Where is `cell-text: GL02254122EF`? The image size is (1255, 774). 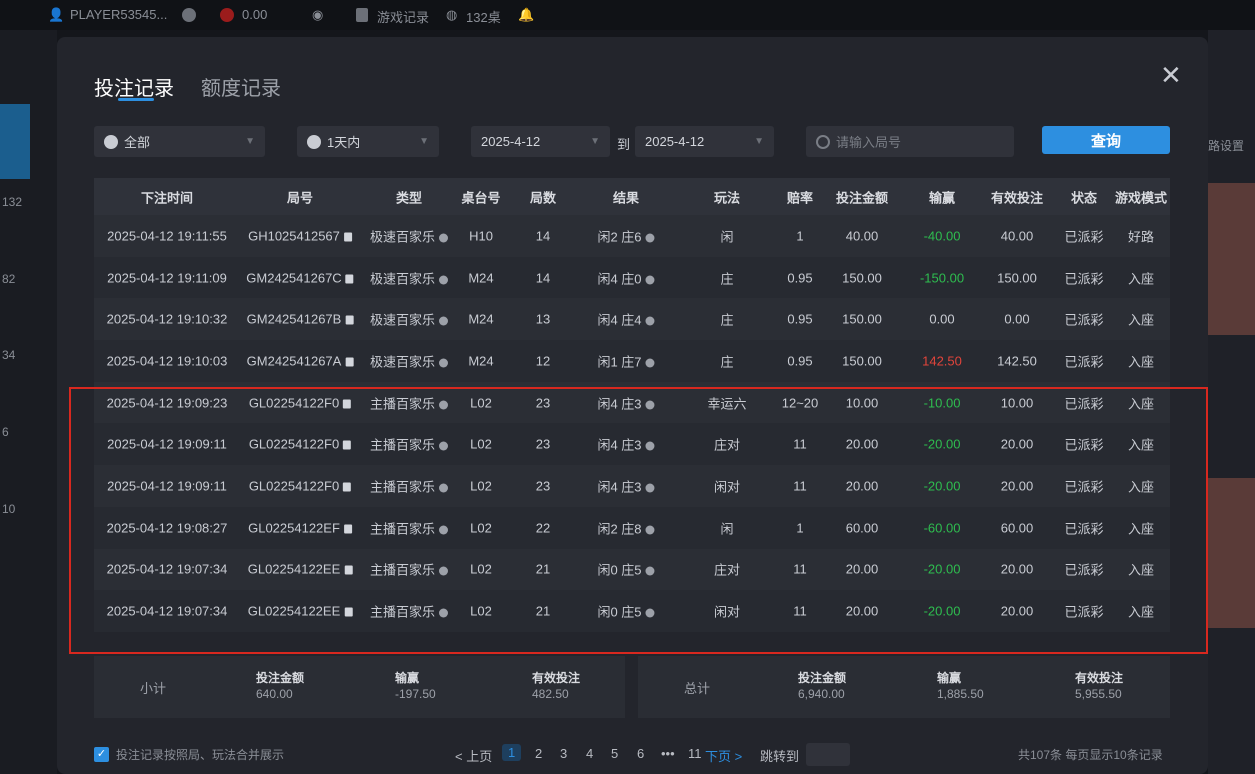
cell-text: GL02254122EF is located at coordinates (294, 528).